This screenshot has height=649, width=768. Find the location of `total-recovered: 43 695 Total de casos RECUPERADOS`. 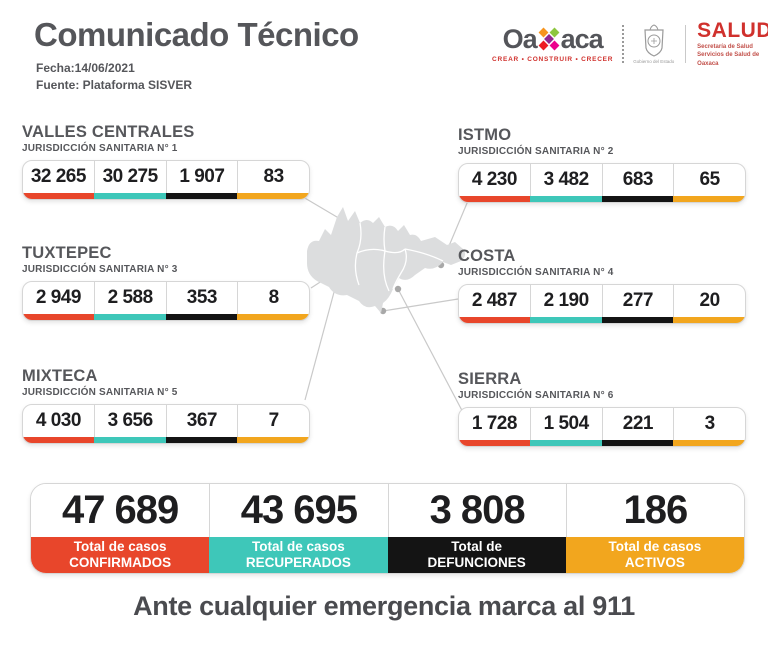

total-recovered: 43 695 Total de casos RECUPERADOS is located at coordinates (298, 528).